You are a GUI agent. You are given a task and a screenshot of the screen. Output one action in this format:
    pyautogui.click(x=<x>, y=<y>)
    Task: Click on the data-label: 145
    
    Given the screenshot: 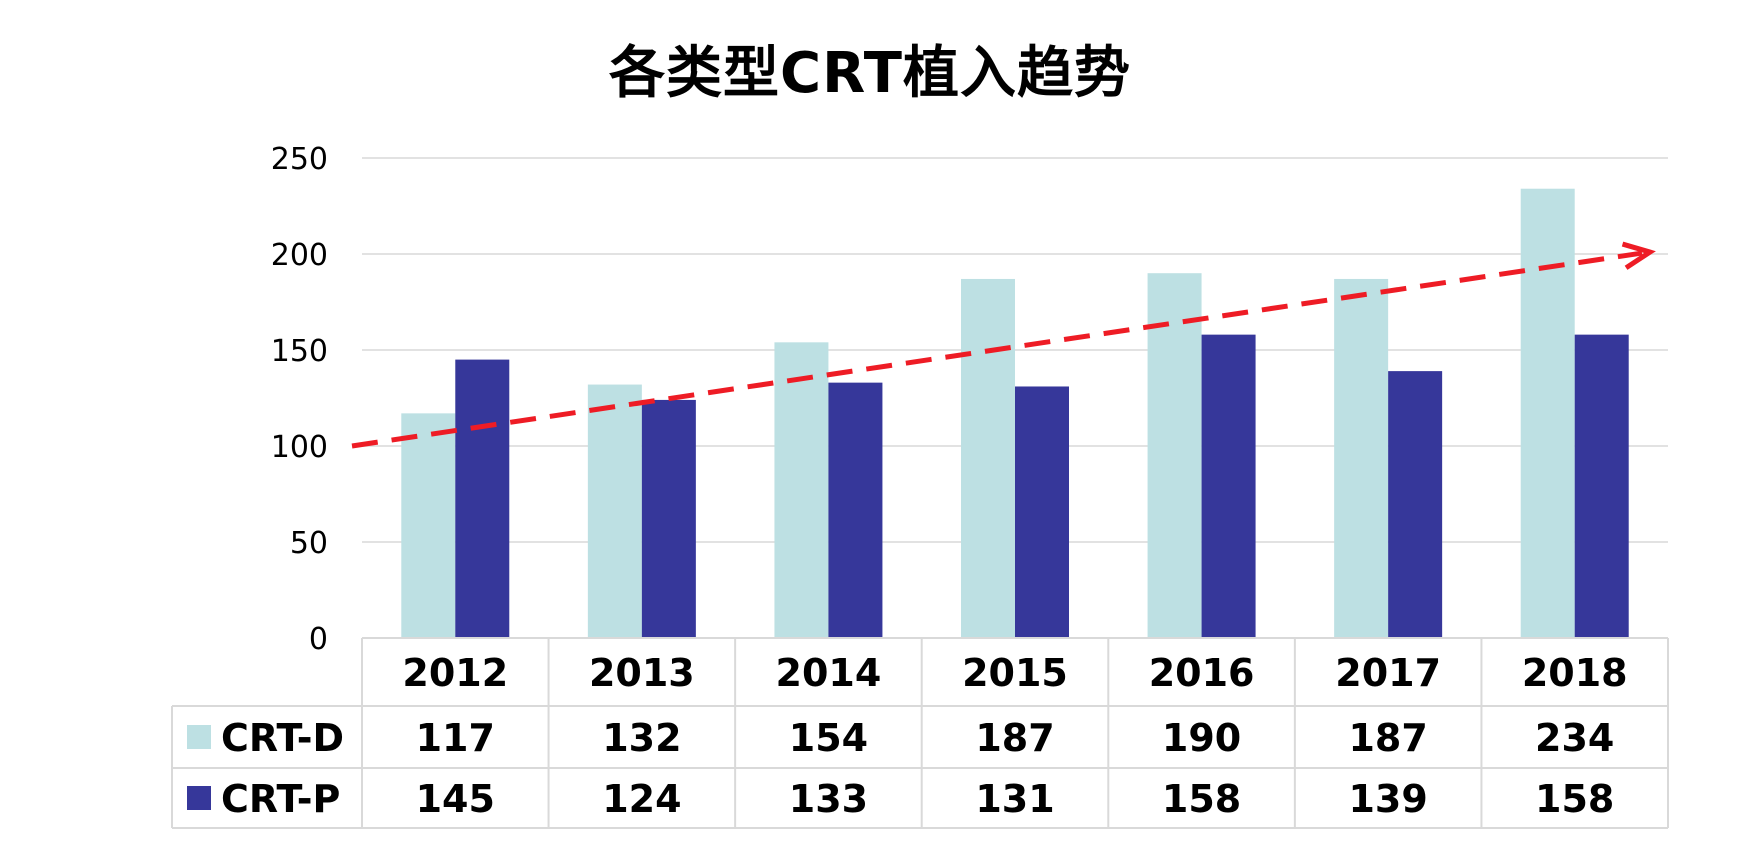 What is the action you would take?
    pyautogui.click(x=455, y=799)
    